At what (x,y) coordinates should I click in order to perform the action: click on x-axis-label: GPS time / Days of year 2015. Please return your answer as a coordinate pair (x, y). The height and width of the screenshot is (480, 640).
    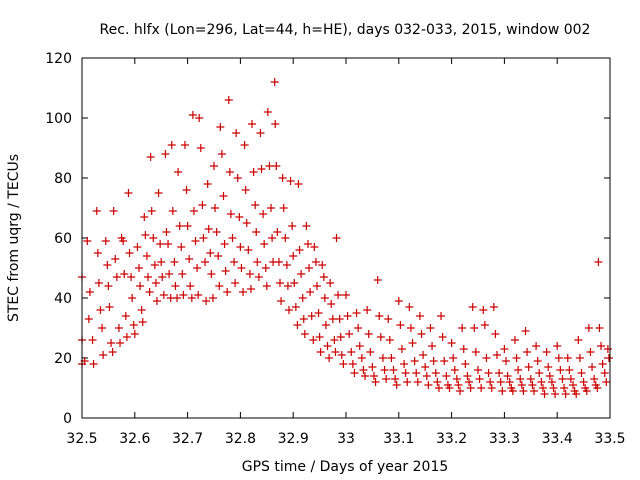
    Looking at the image, I should click on (345, 467).